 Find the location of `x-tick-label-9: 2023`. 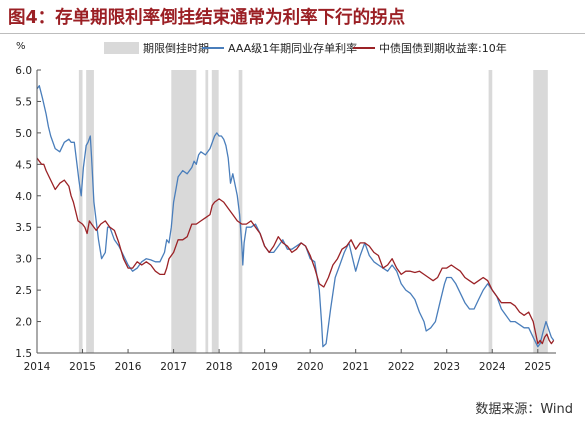

x-tick-label-9: 2023 is located at coordinates (446, 367).